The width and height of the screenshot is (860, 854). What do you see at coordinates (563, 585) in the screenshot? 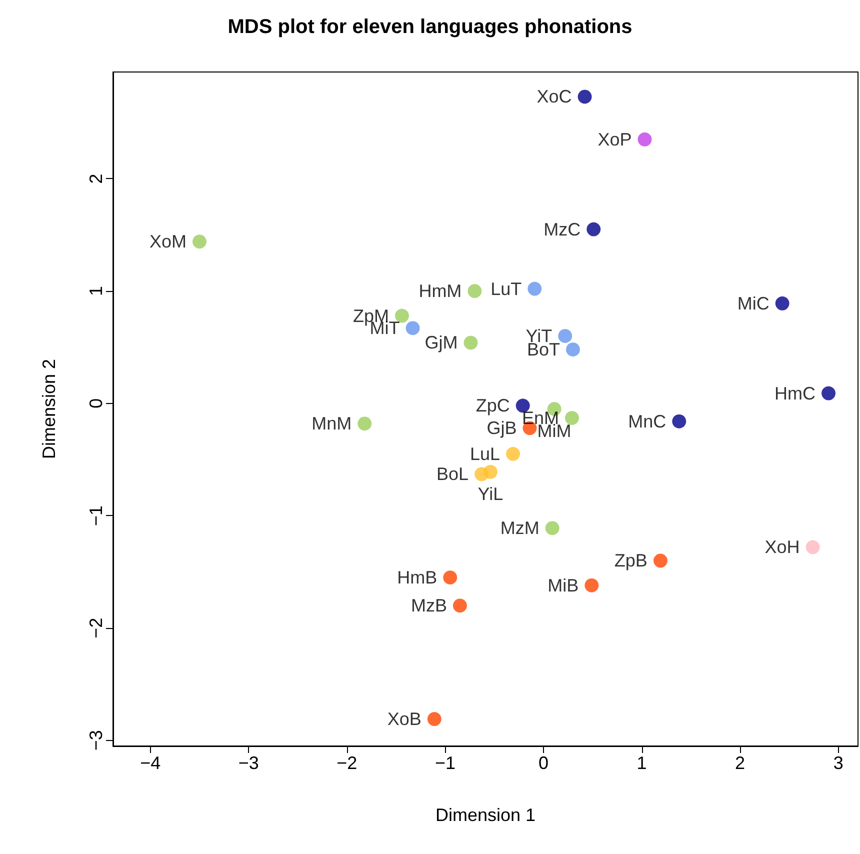
I see `data-label: MiB` at bounding box center [563, 585].